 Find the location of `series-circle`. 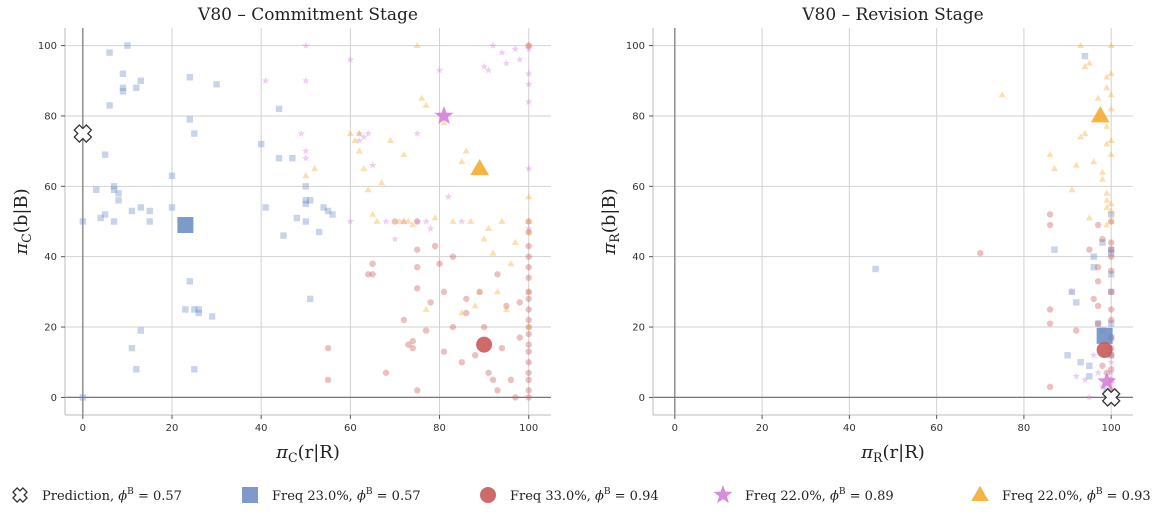

series-circle is located at coordinates (428, 221).